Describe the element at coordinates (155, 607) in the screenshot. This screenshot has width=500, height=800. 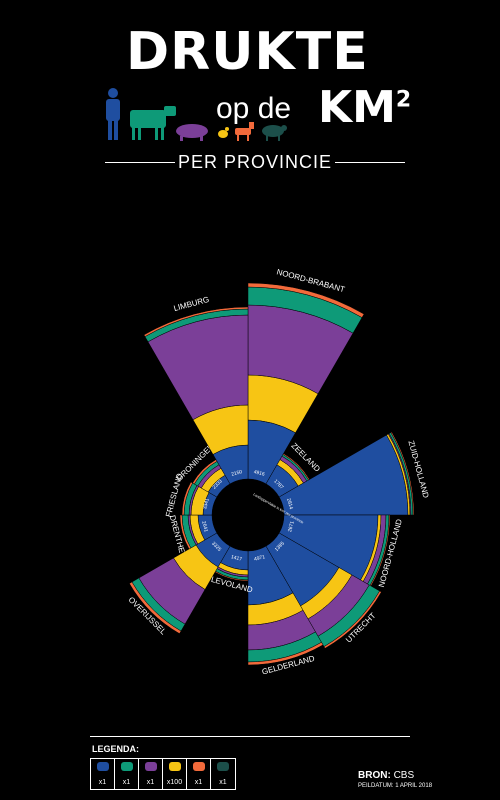
I see `segment-overijssel-goat` at that location.